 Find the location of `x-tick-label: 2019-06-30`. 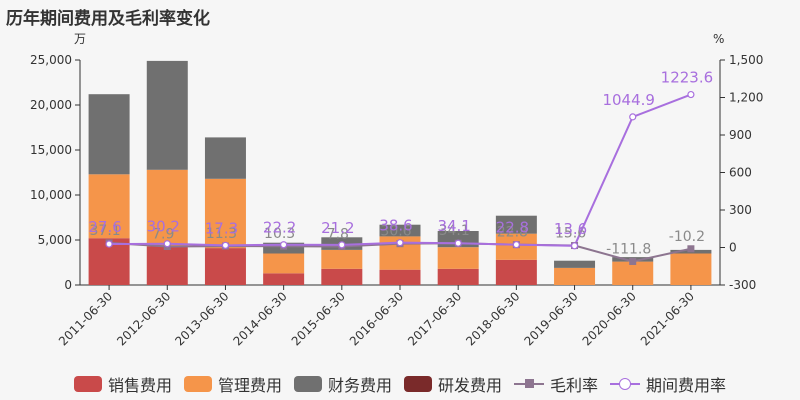

x-tick-label: 2019-06-30 is located at coordinates (550, 318).